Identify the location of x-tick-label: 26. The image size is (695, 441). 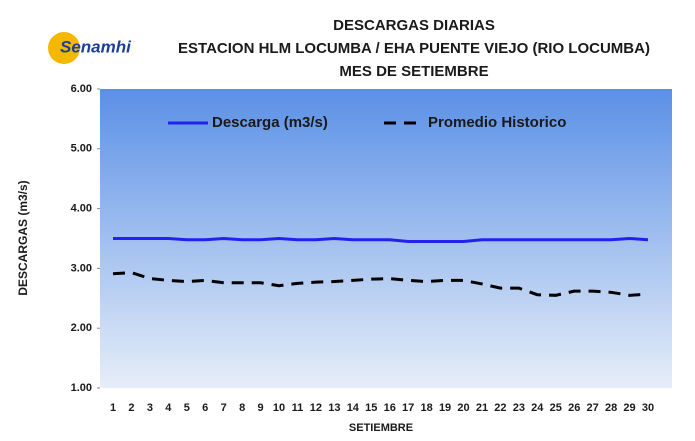
(574, 408).